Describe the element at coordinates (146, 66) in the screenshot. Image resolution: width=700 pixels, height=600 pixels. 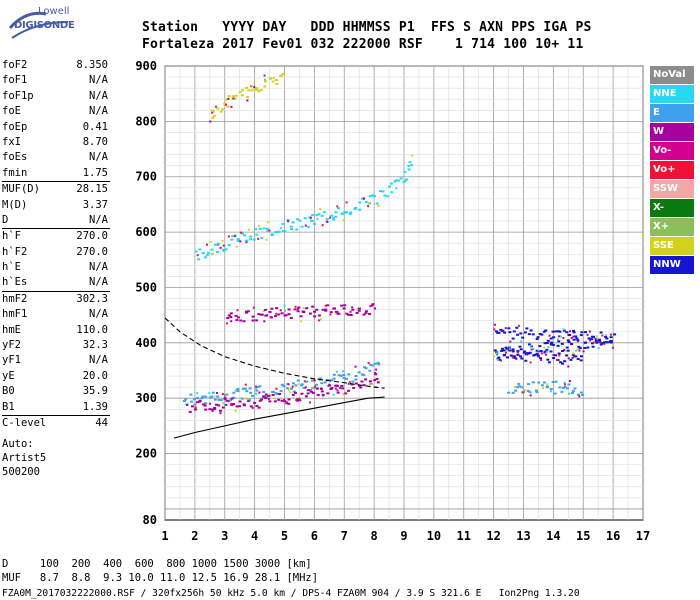
I see `y-tick-label: 900` at that location.